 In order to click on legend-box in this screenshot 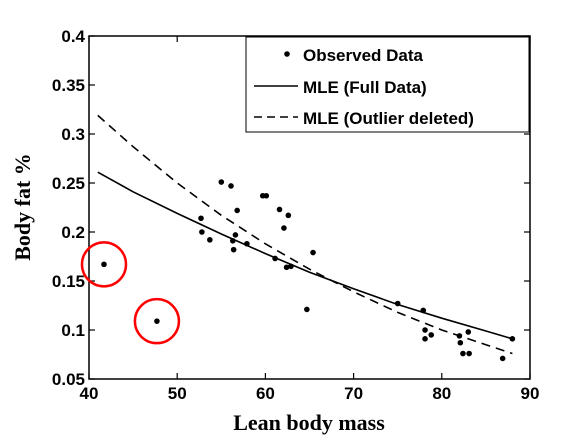, I will do `click(387, 84)`.